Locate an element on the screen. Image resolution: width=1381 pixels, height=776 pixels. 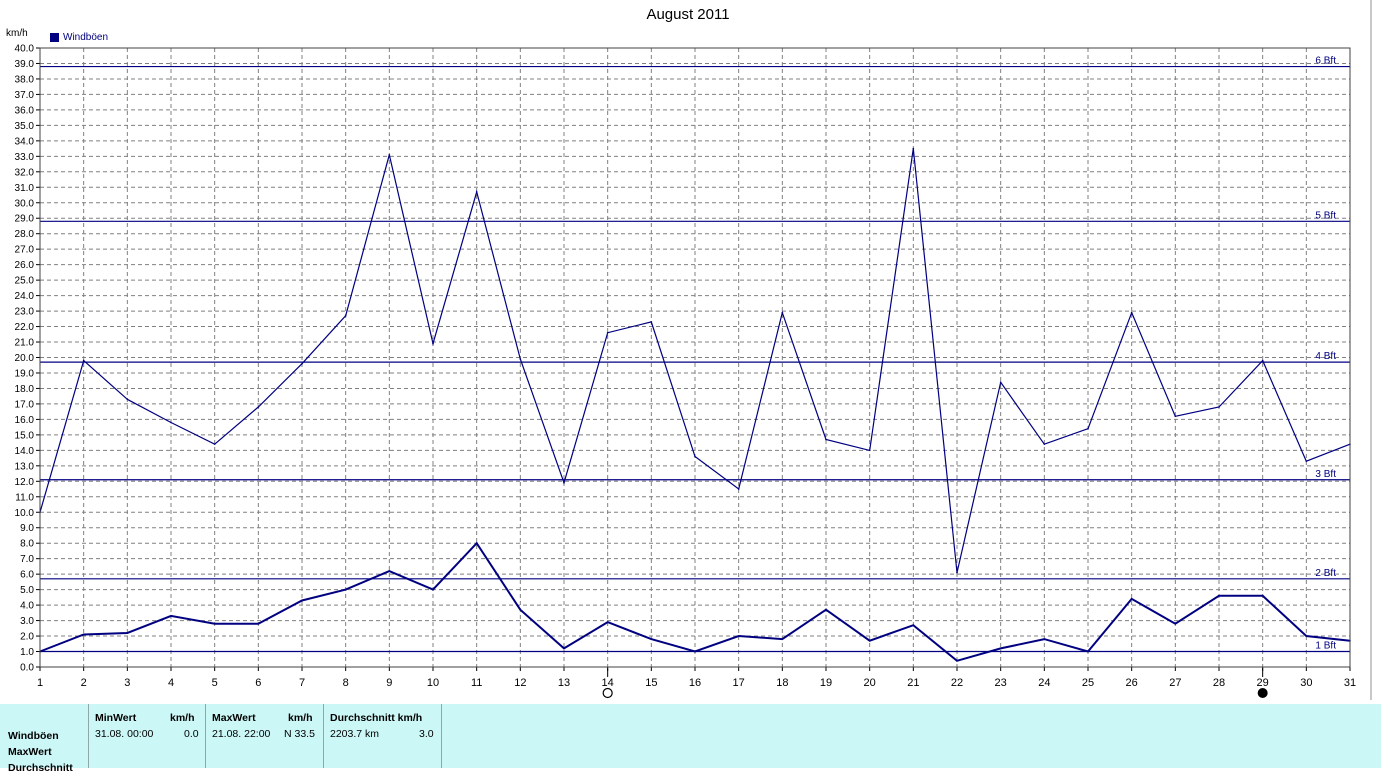
chart-title: August 2011 is located at coordinates (688, 14).